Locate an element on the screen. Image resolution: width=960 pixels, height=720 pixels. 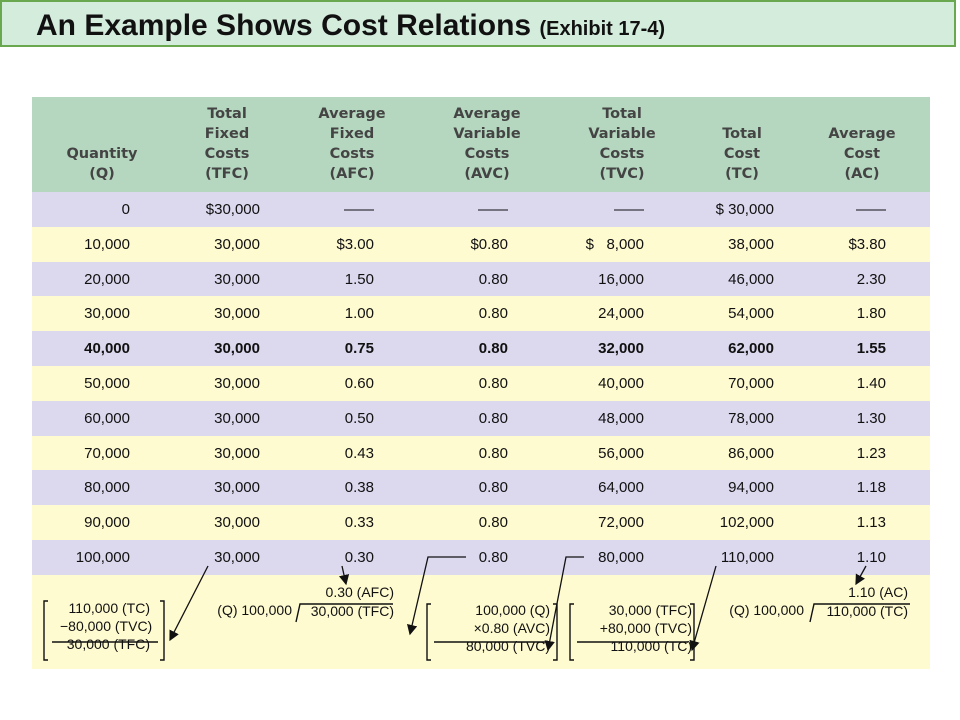
calc-tc: 30,000 (TFC) +80,000 (TVC) 110,000 (TC) is located at coordinates (632, 628).